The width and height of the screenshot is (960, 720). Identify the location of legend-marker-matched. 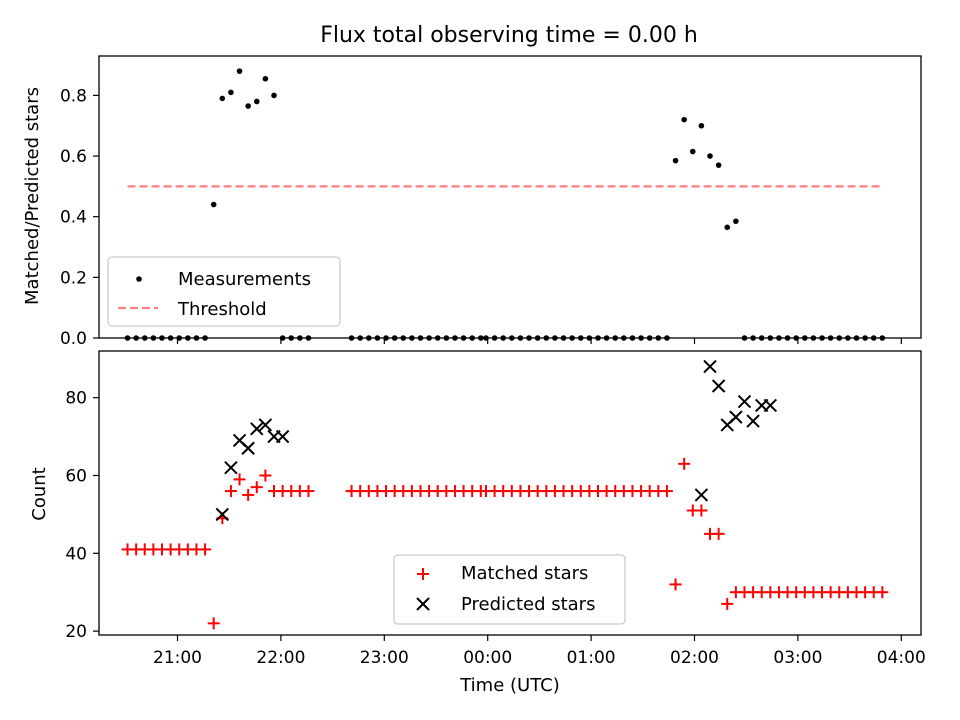
(423, 574).